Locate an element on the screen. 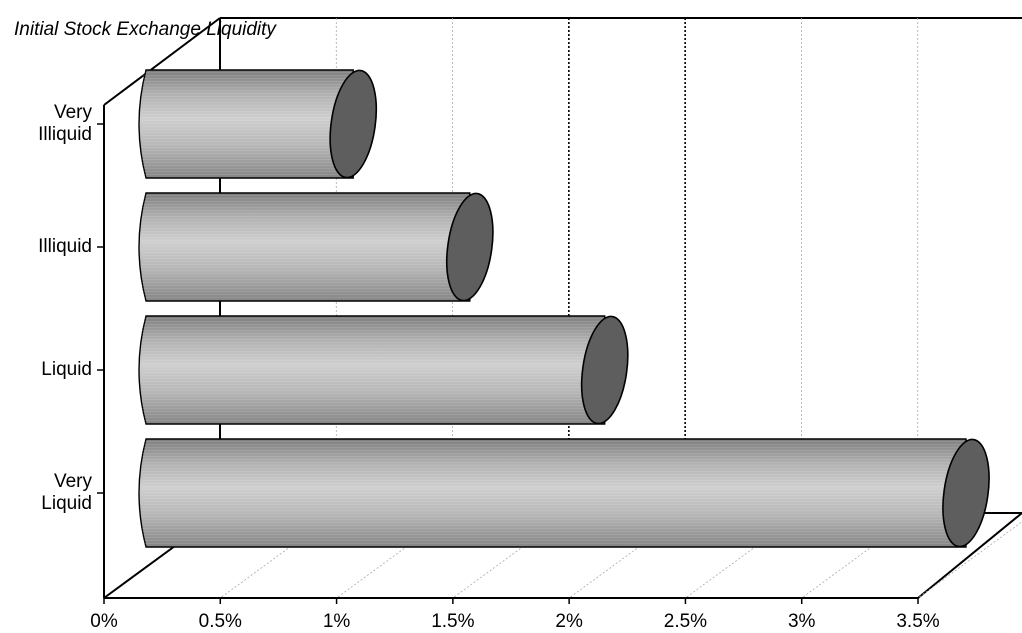 This screenshot has width=1022, height=633. x-tick-label: 3% is located at coordinates (802, 621).